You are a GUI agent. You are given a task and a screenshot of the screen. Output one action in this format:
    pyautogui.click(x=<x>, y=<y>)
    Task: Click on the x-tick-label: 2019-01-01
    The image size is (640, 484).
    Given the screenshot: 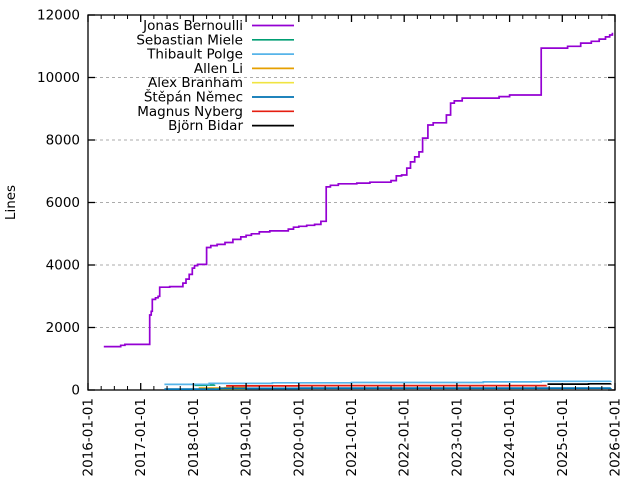 What is the action you would take?
    pyautogui.click(x=247, y=437)
    